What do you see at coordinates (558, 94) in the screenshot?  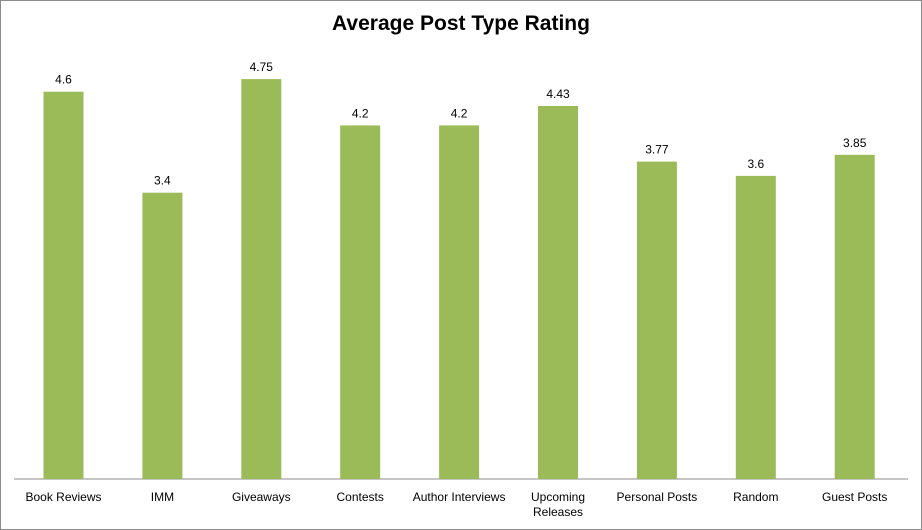 I see `value-label-5: 4.43` at bounding box center [558, 94].